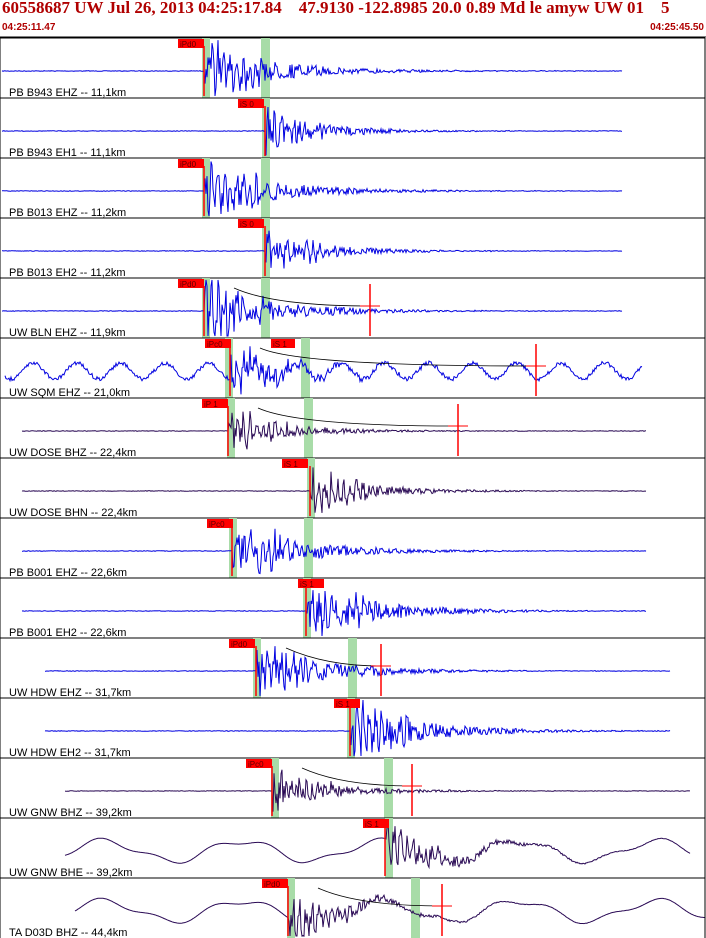  I want to click on pick-label: iP 1, so click(211, 404).